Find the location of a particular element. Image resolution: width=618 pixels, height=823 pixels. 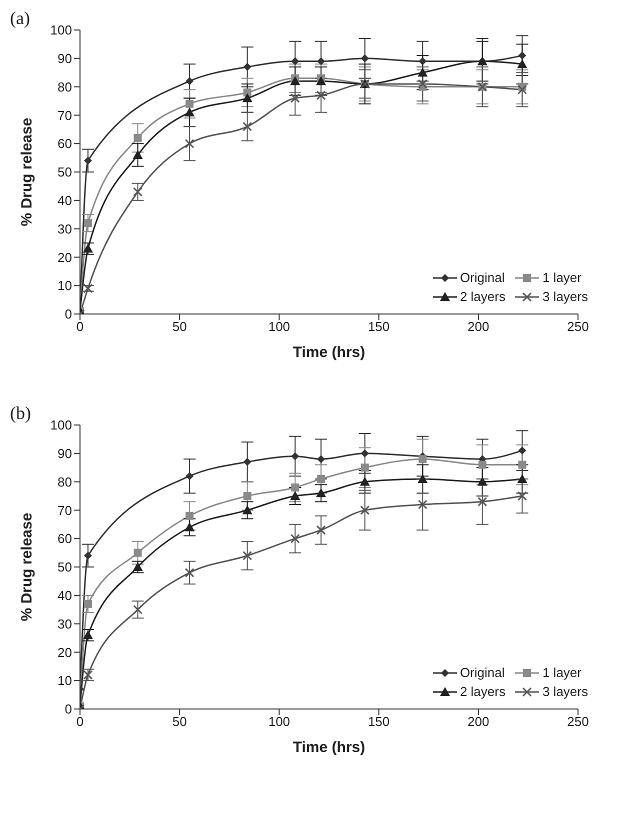

chart-title: (b) is located at coordinates (20, 413).